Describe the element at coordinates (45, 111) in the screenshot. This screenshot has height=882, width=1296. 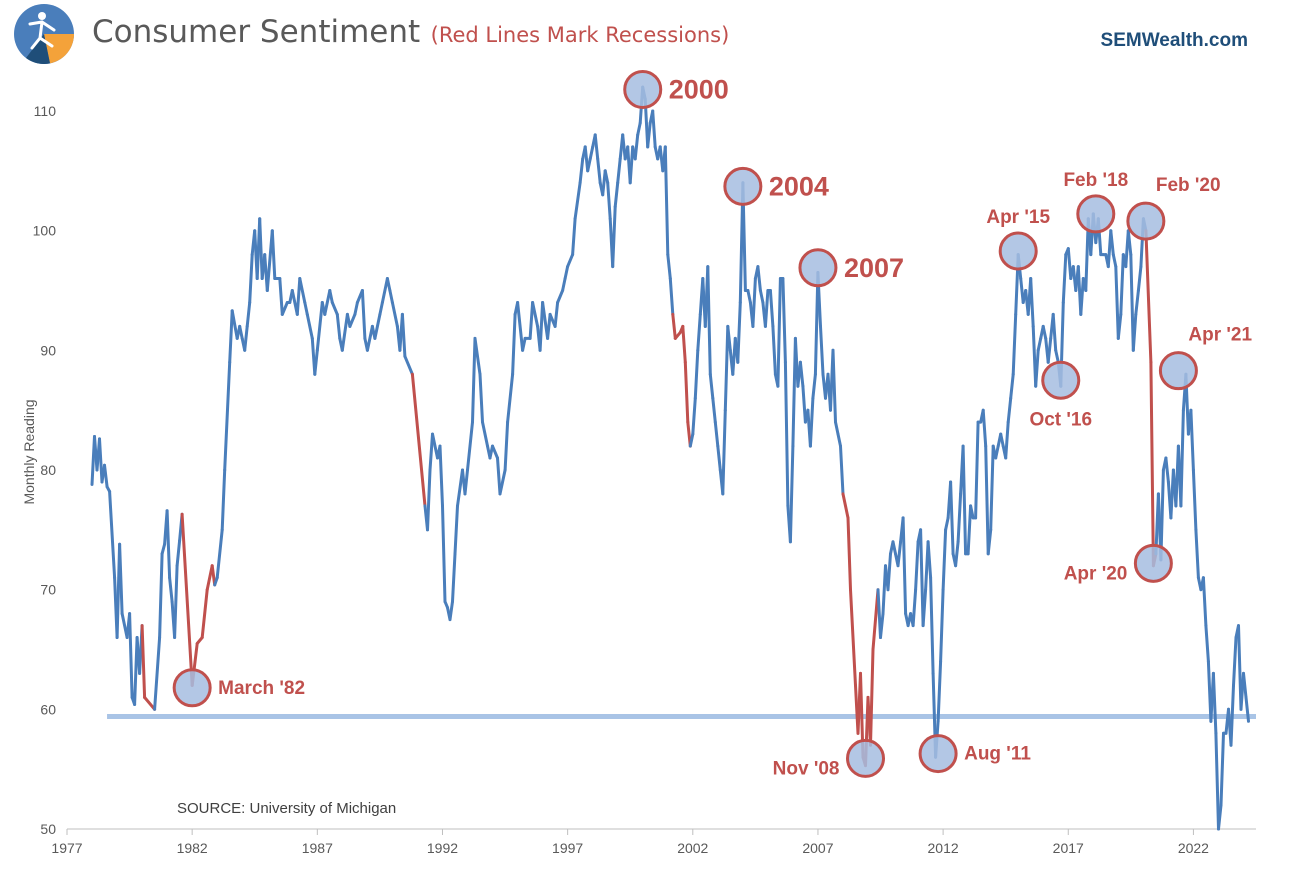
I see `y-tick-label: 110` at that location.